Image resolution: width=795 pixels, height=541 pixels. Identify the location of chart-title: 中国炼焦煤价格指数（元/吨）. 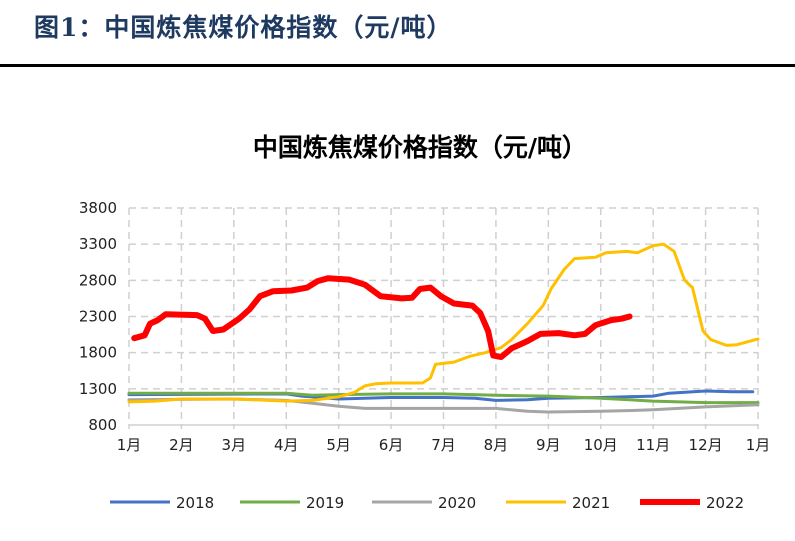
(420, 147).